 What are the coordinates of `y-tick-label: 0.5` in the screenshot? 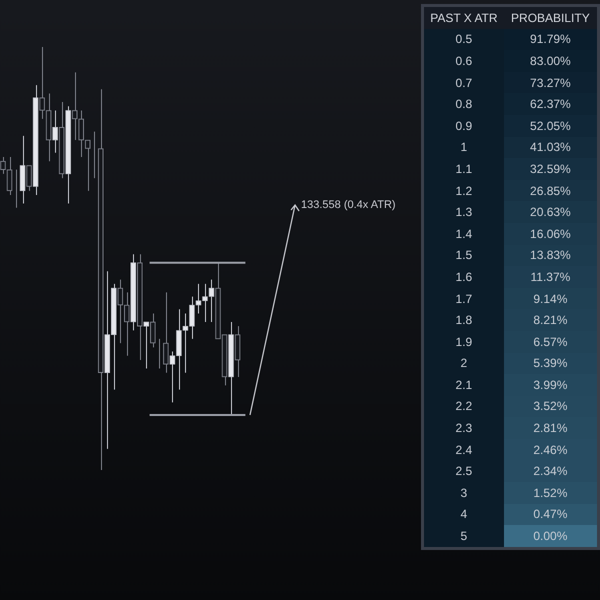 It's located at (464, 39).